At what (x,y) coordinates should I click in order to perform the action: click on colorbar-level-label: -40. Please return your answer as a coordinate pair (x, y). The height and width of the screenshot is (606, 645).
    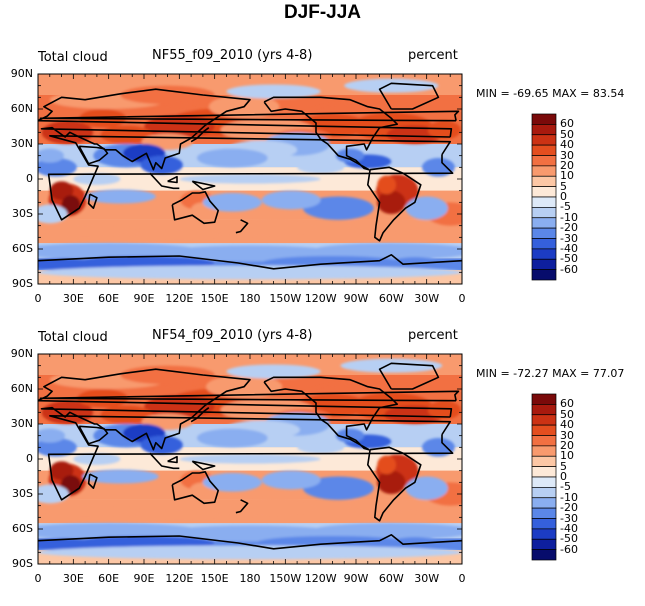
    Looking at the image, I should click on (569, 248).